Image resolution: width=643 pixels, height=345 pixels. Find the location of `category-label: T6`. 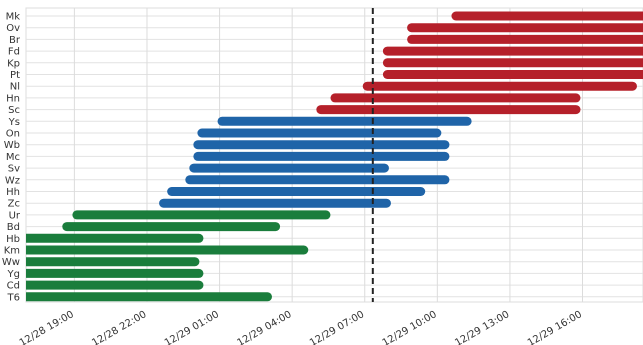

category-label: T6 is located at coordinates (13, 297).